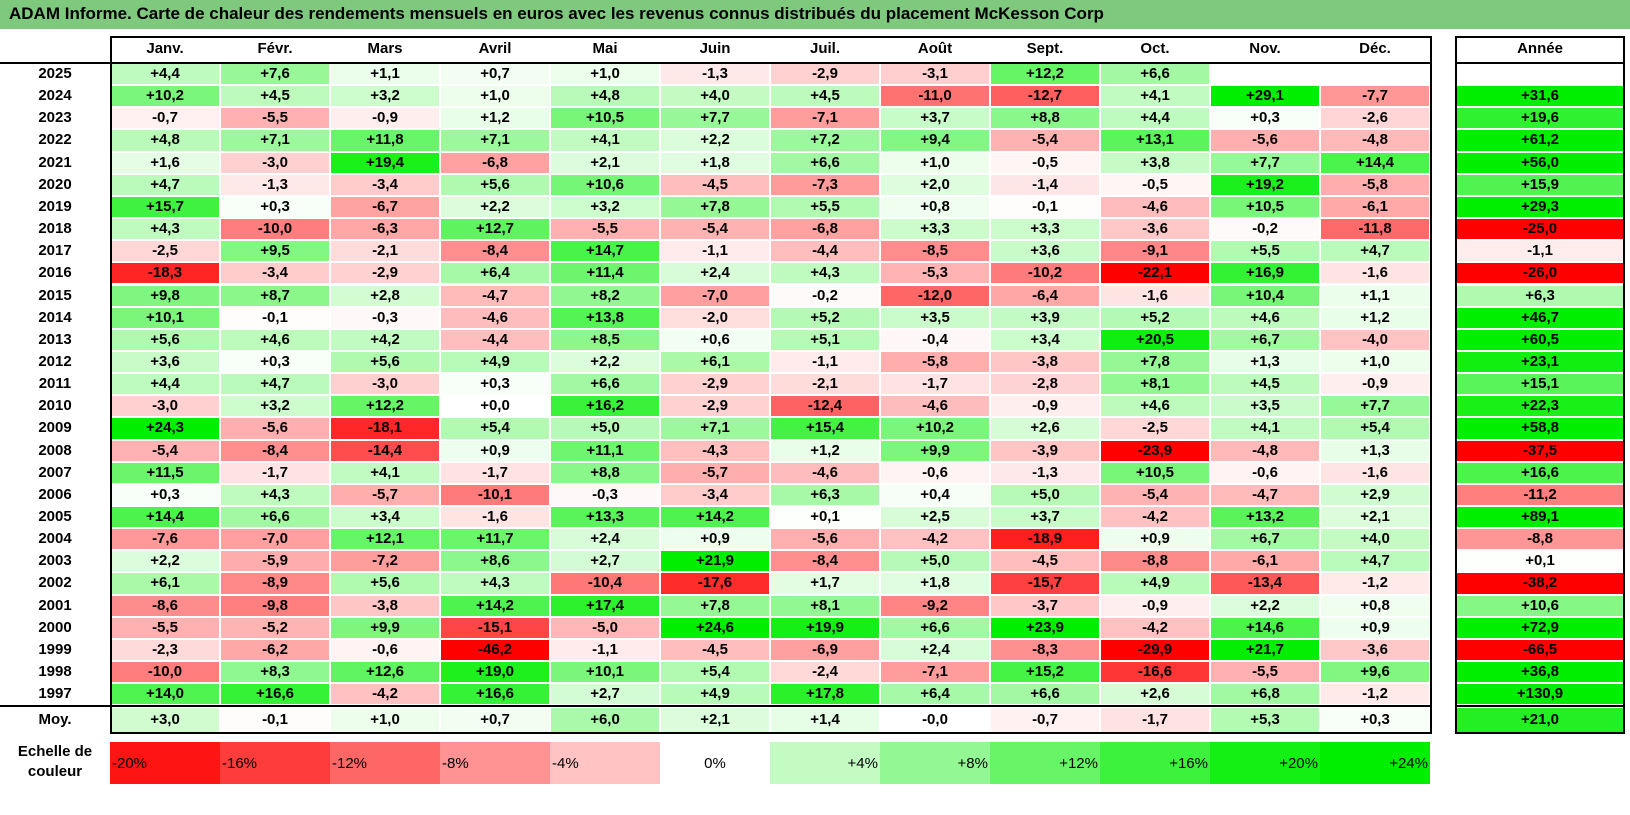  Describe the element at coordinates (1155, 583) in the screenshot. I see `heatmap-cell: +4,9` at that location.